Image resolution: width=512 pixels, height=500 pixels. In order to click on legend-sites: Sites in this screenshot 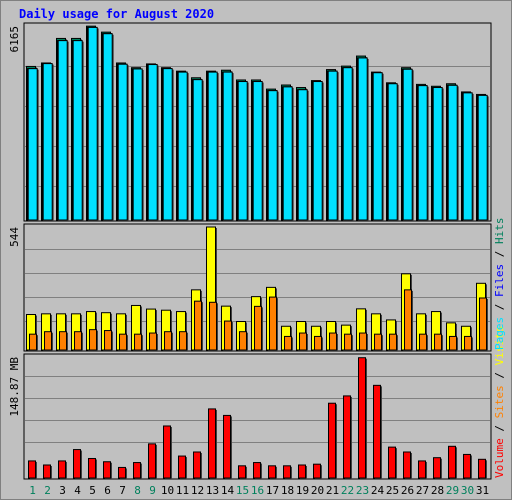, I will do `click(499, 401)`.